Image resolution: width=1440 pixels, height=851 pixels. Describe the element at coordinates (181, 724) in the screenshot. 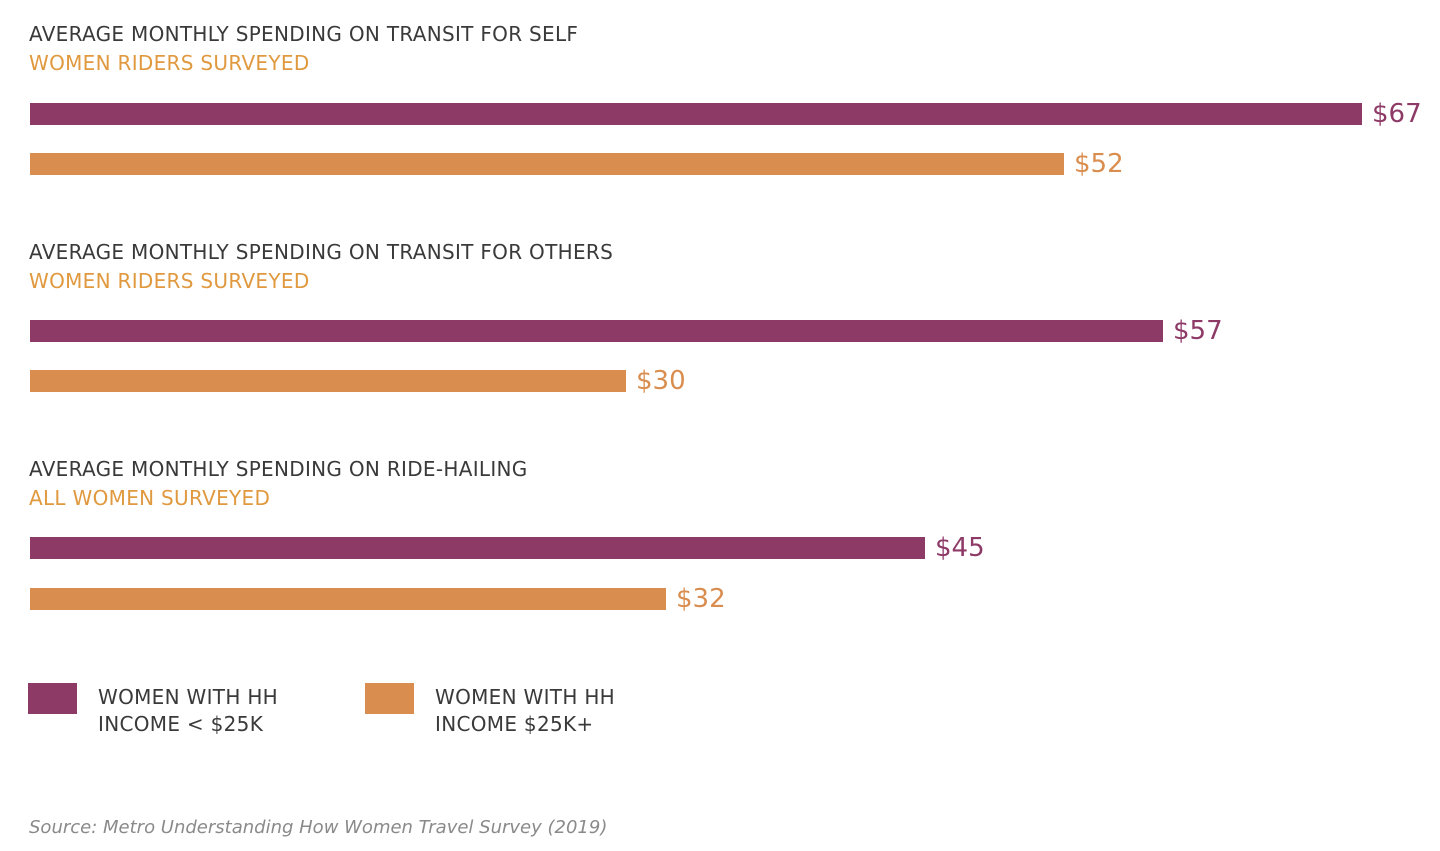

I see `legend-label-line: INCOME < $25K` at that location.